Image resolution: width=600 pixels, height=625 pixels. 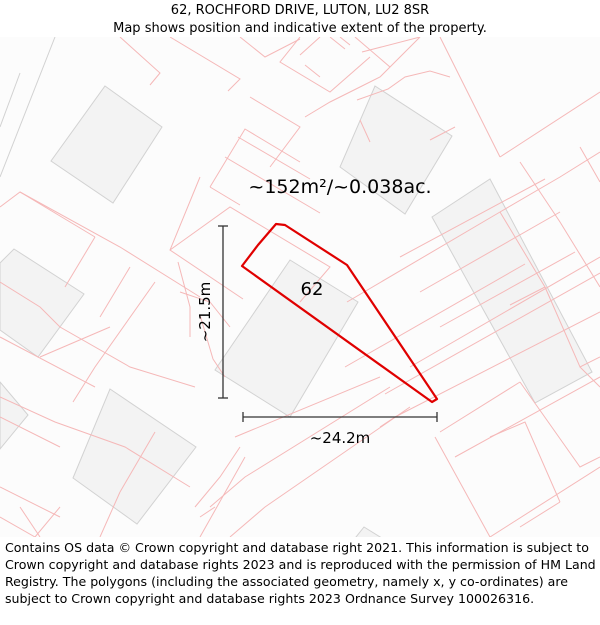 What do you see at coordinates (339, 187) in the screenshot?
I see `area-label: ~152m²/~0.038ac.` at bounding box center [339, 187].